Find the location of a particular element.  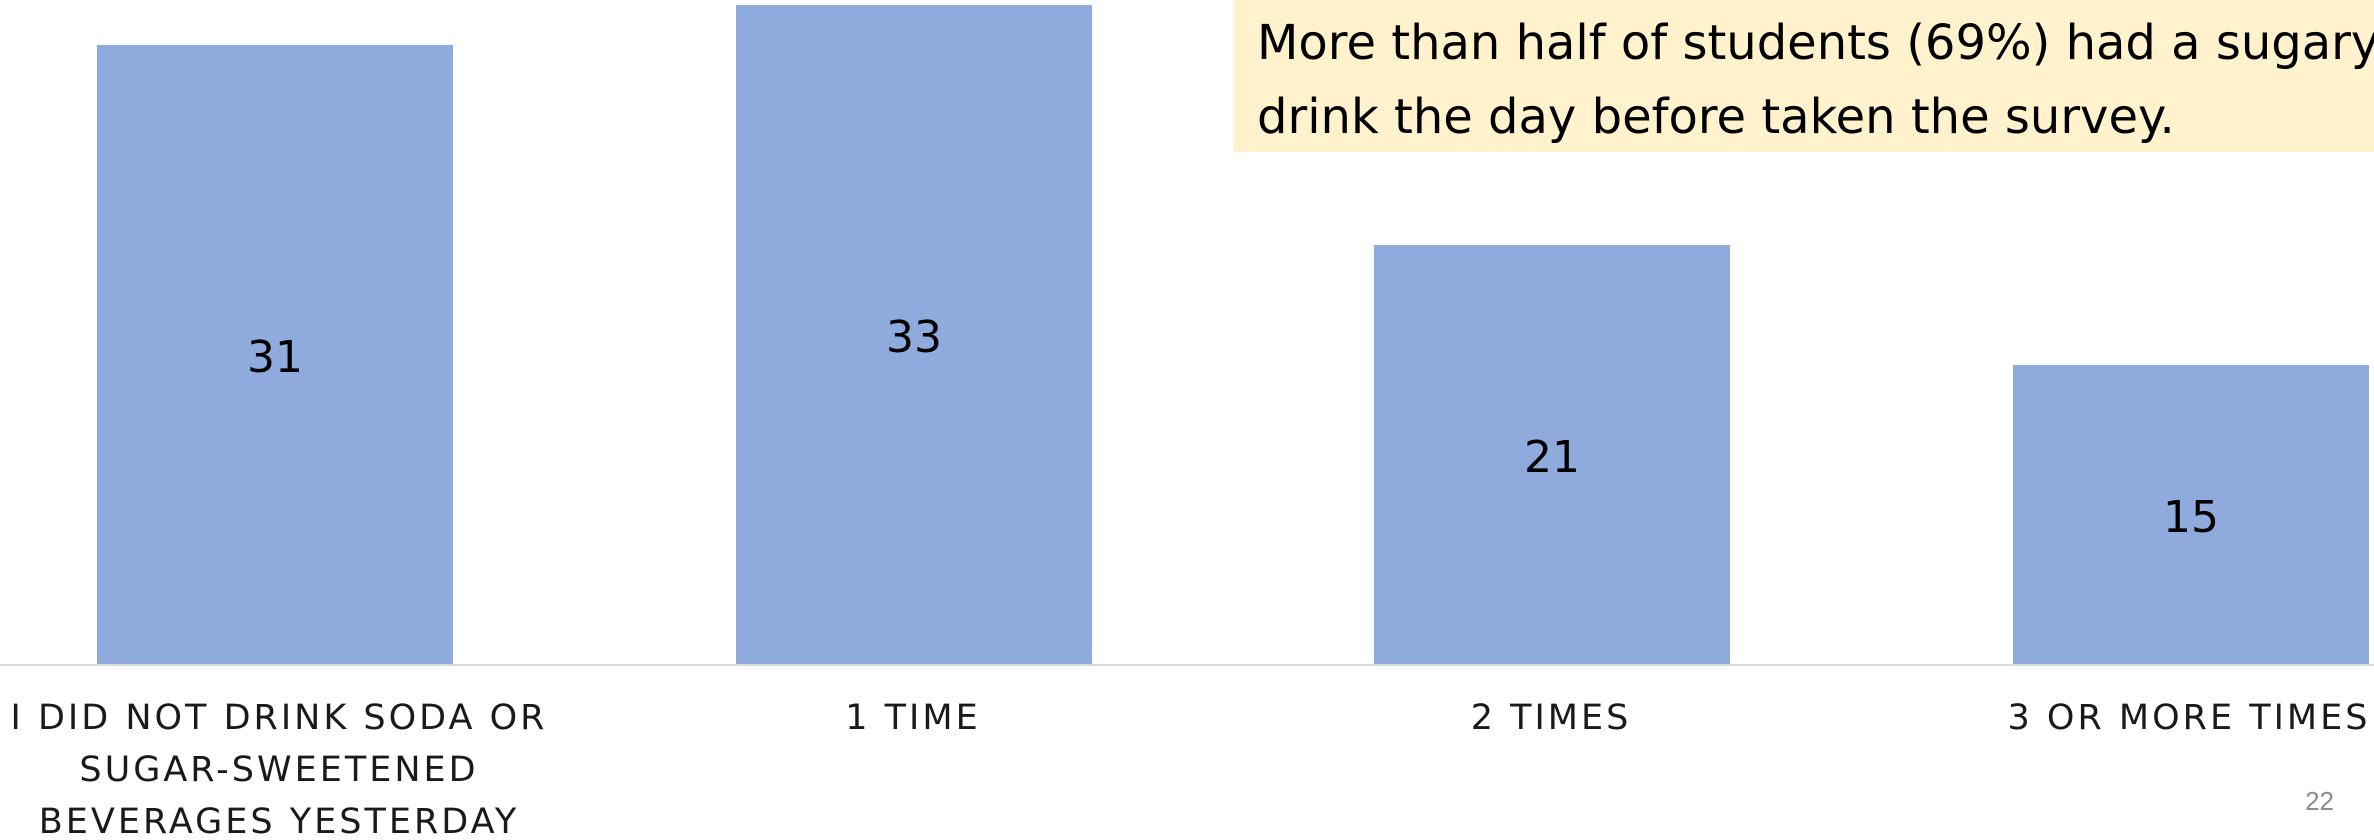

slide-number: 22 is located at coordinates (2319, 801).